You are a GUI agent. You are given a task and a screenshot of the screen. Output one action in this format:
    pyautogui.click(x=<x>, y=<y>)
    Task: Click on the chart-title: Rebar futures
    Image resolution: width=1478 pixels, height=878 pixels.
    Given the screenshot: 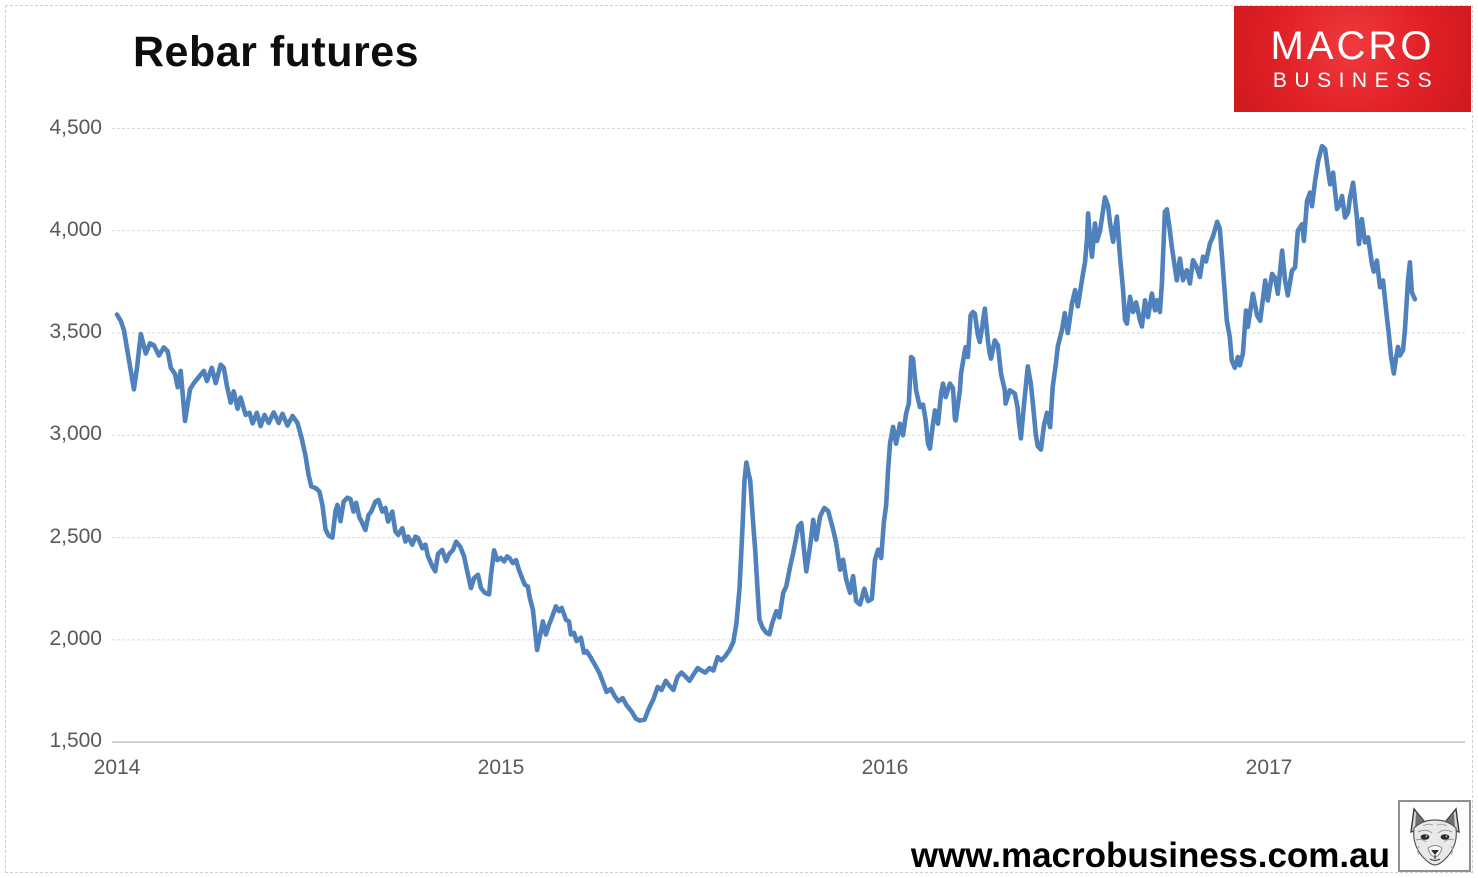 What is the action you would take?
    pyautogui.click(x=276, y=52)
    